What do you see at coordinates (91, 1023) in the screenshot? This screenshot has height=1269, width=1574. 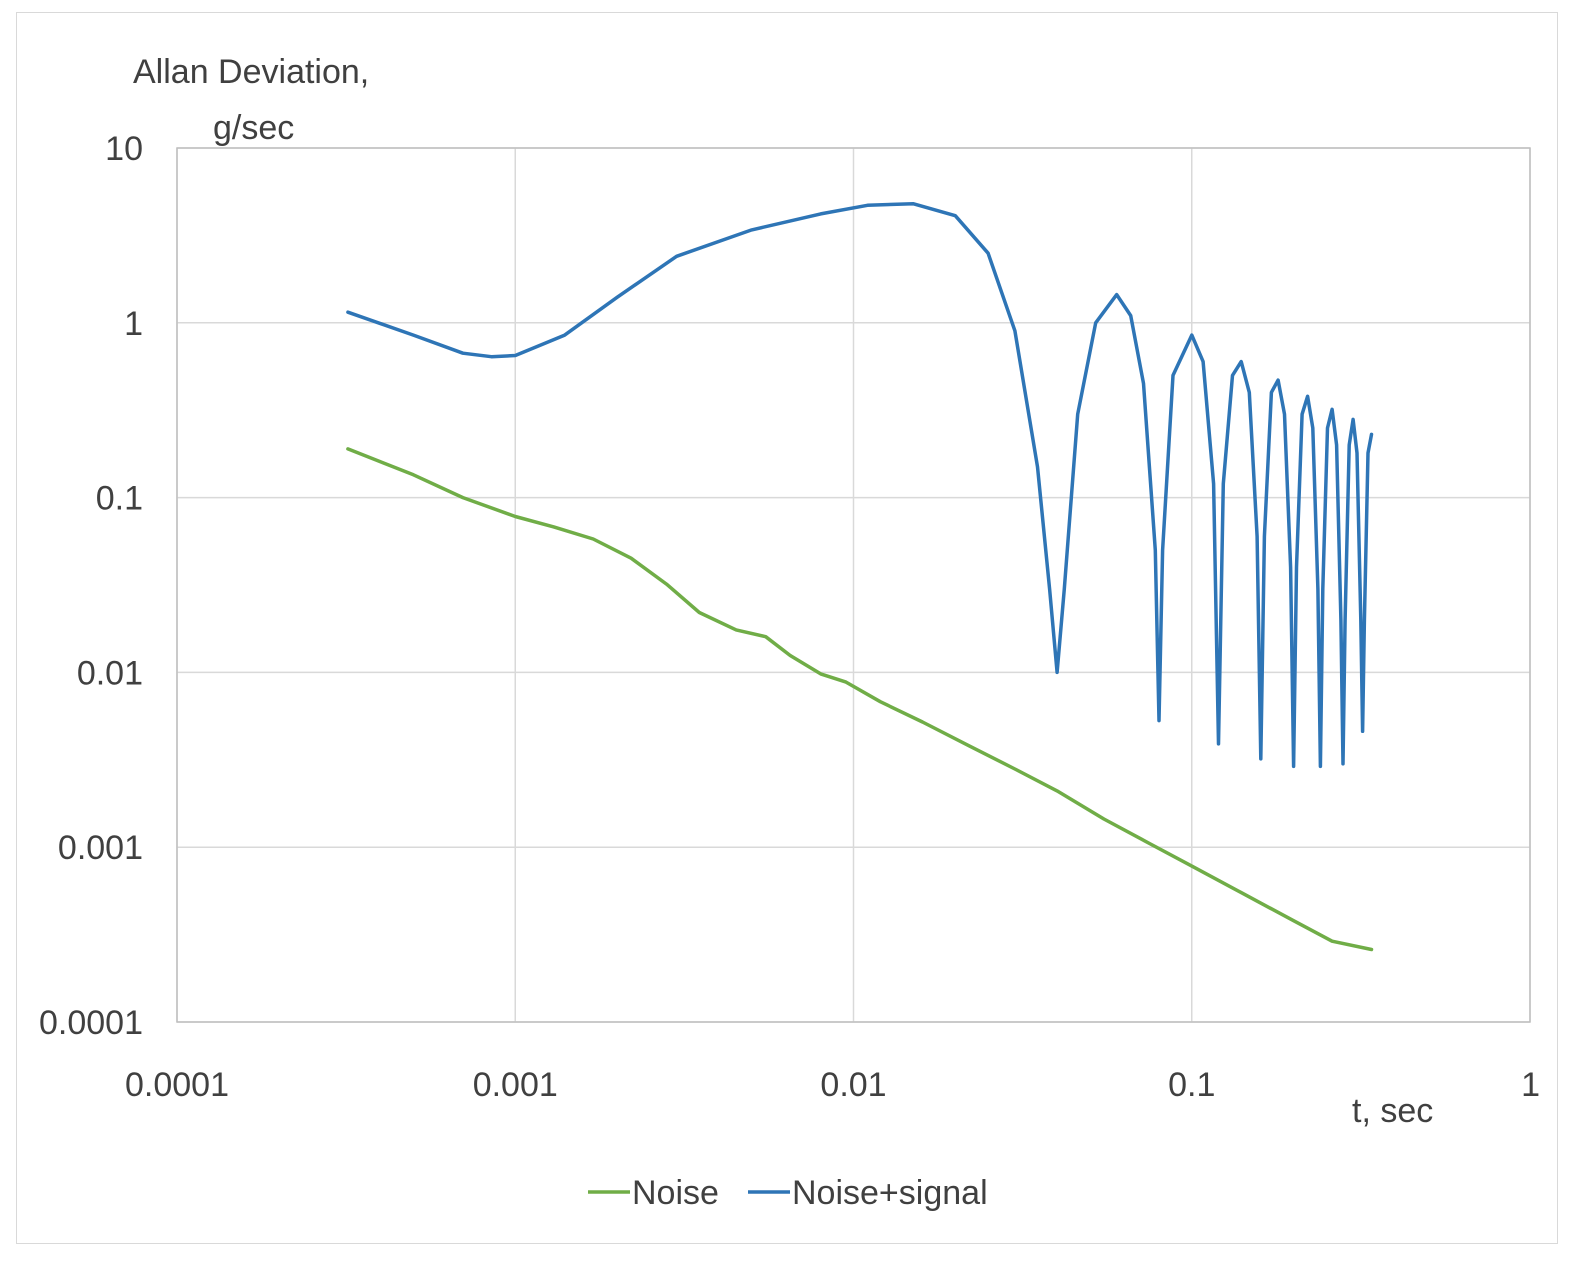 I see `y-tick-label: 0.0001` at bounding box center [91, 1023].